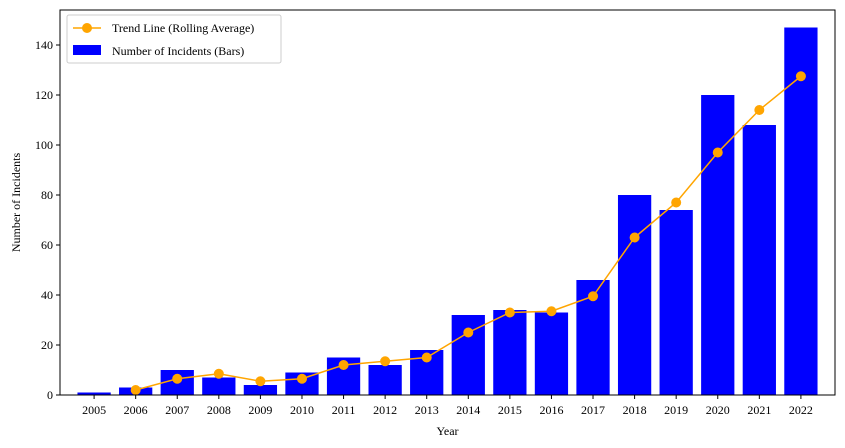 This screenshot has height=448, width=845. Describe the element at coordinates (16, 203) in the screenshot. I see `y-axis-label: Number of Incidents` at that location.